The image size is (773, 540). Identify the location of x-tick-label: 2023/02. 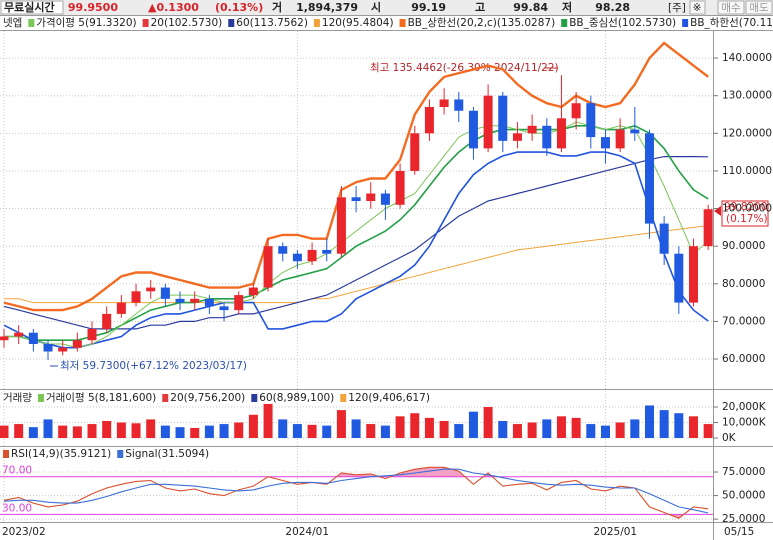
(24, 532).